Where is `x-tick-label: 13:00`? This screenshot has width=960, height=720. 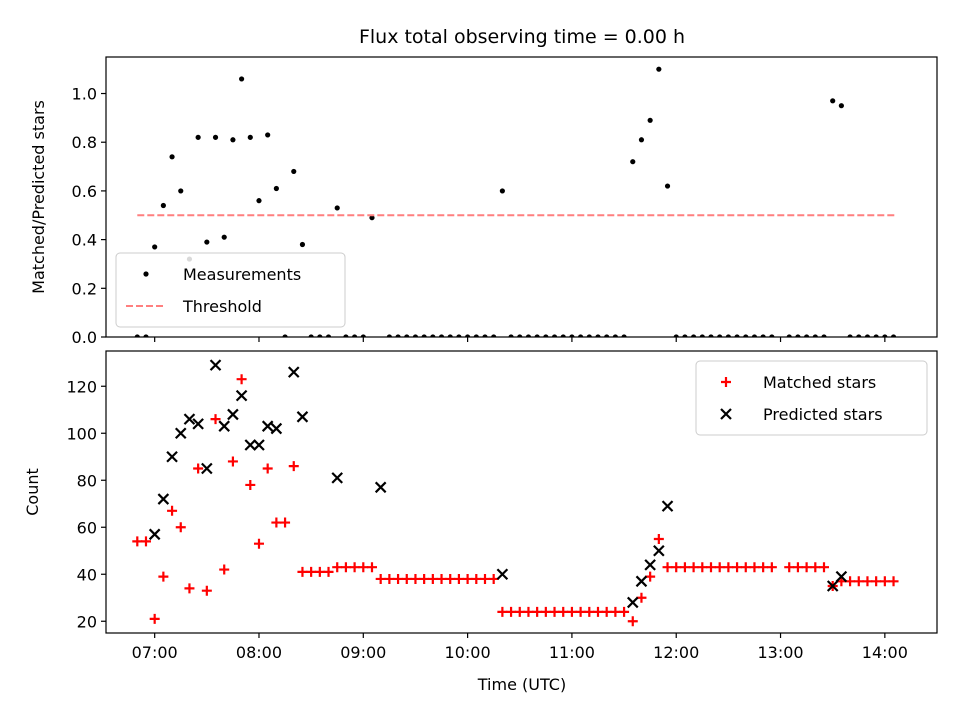 x-tick-label: 13:00 is located at coordinates (780, 652).